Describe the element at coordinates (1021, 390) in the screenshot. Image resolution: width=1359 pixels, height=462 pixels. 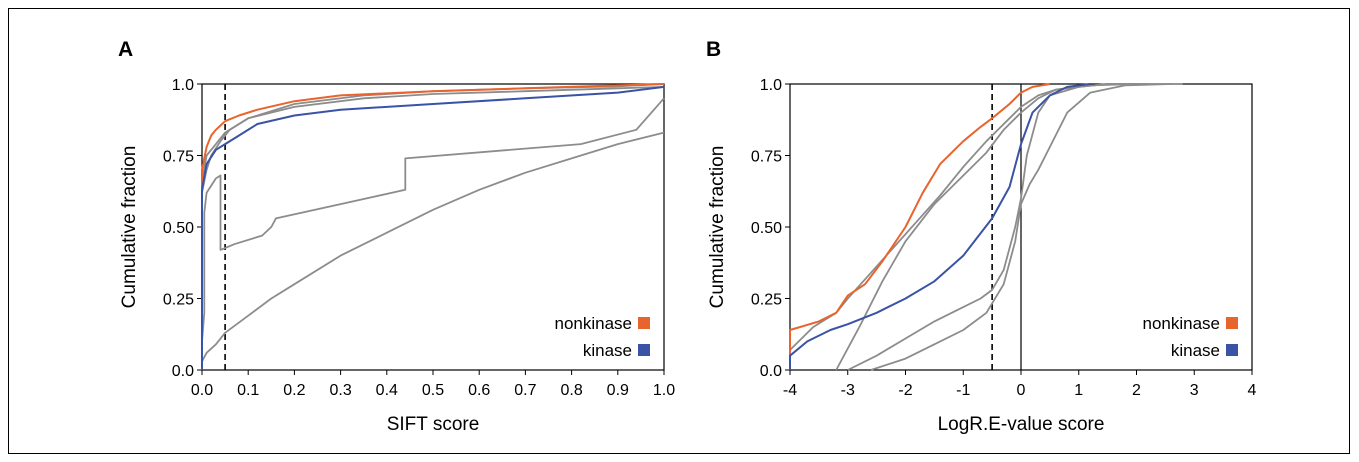
I see `chart2-xtick-label: 0` at that location.